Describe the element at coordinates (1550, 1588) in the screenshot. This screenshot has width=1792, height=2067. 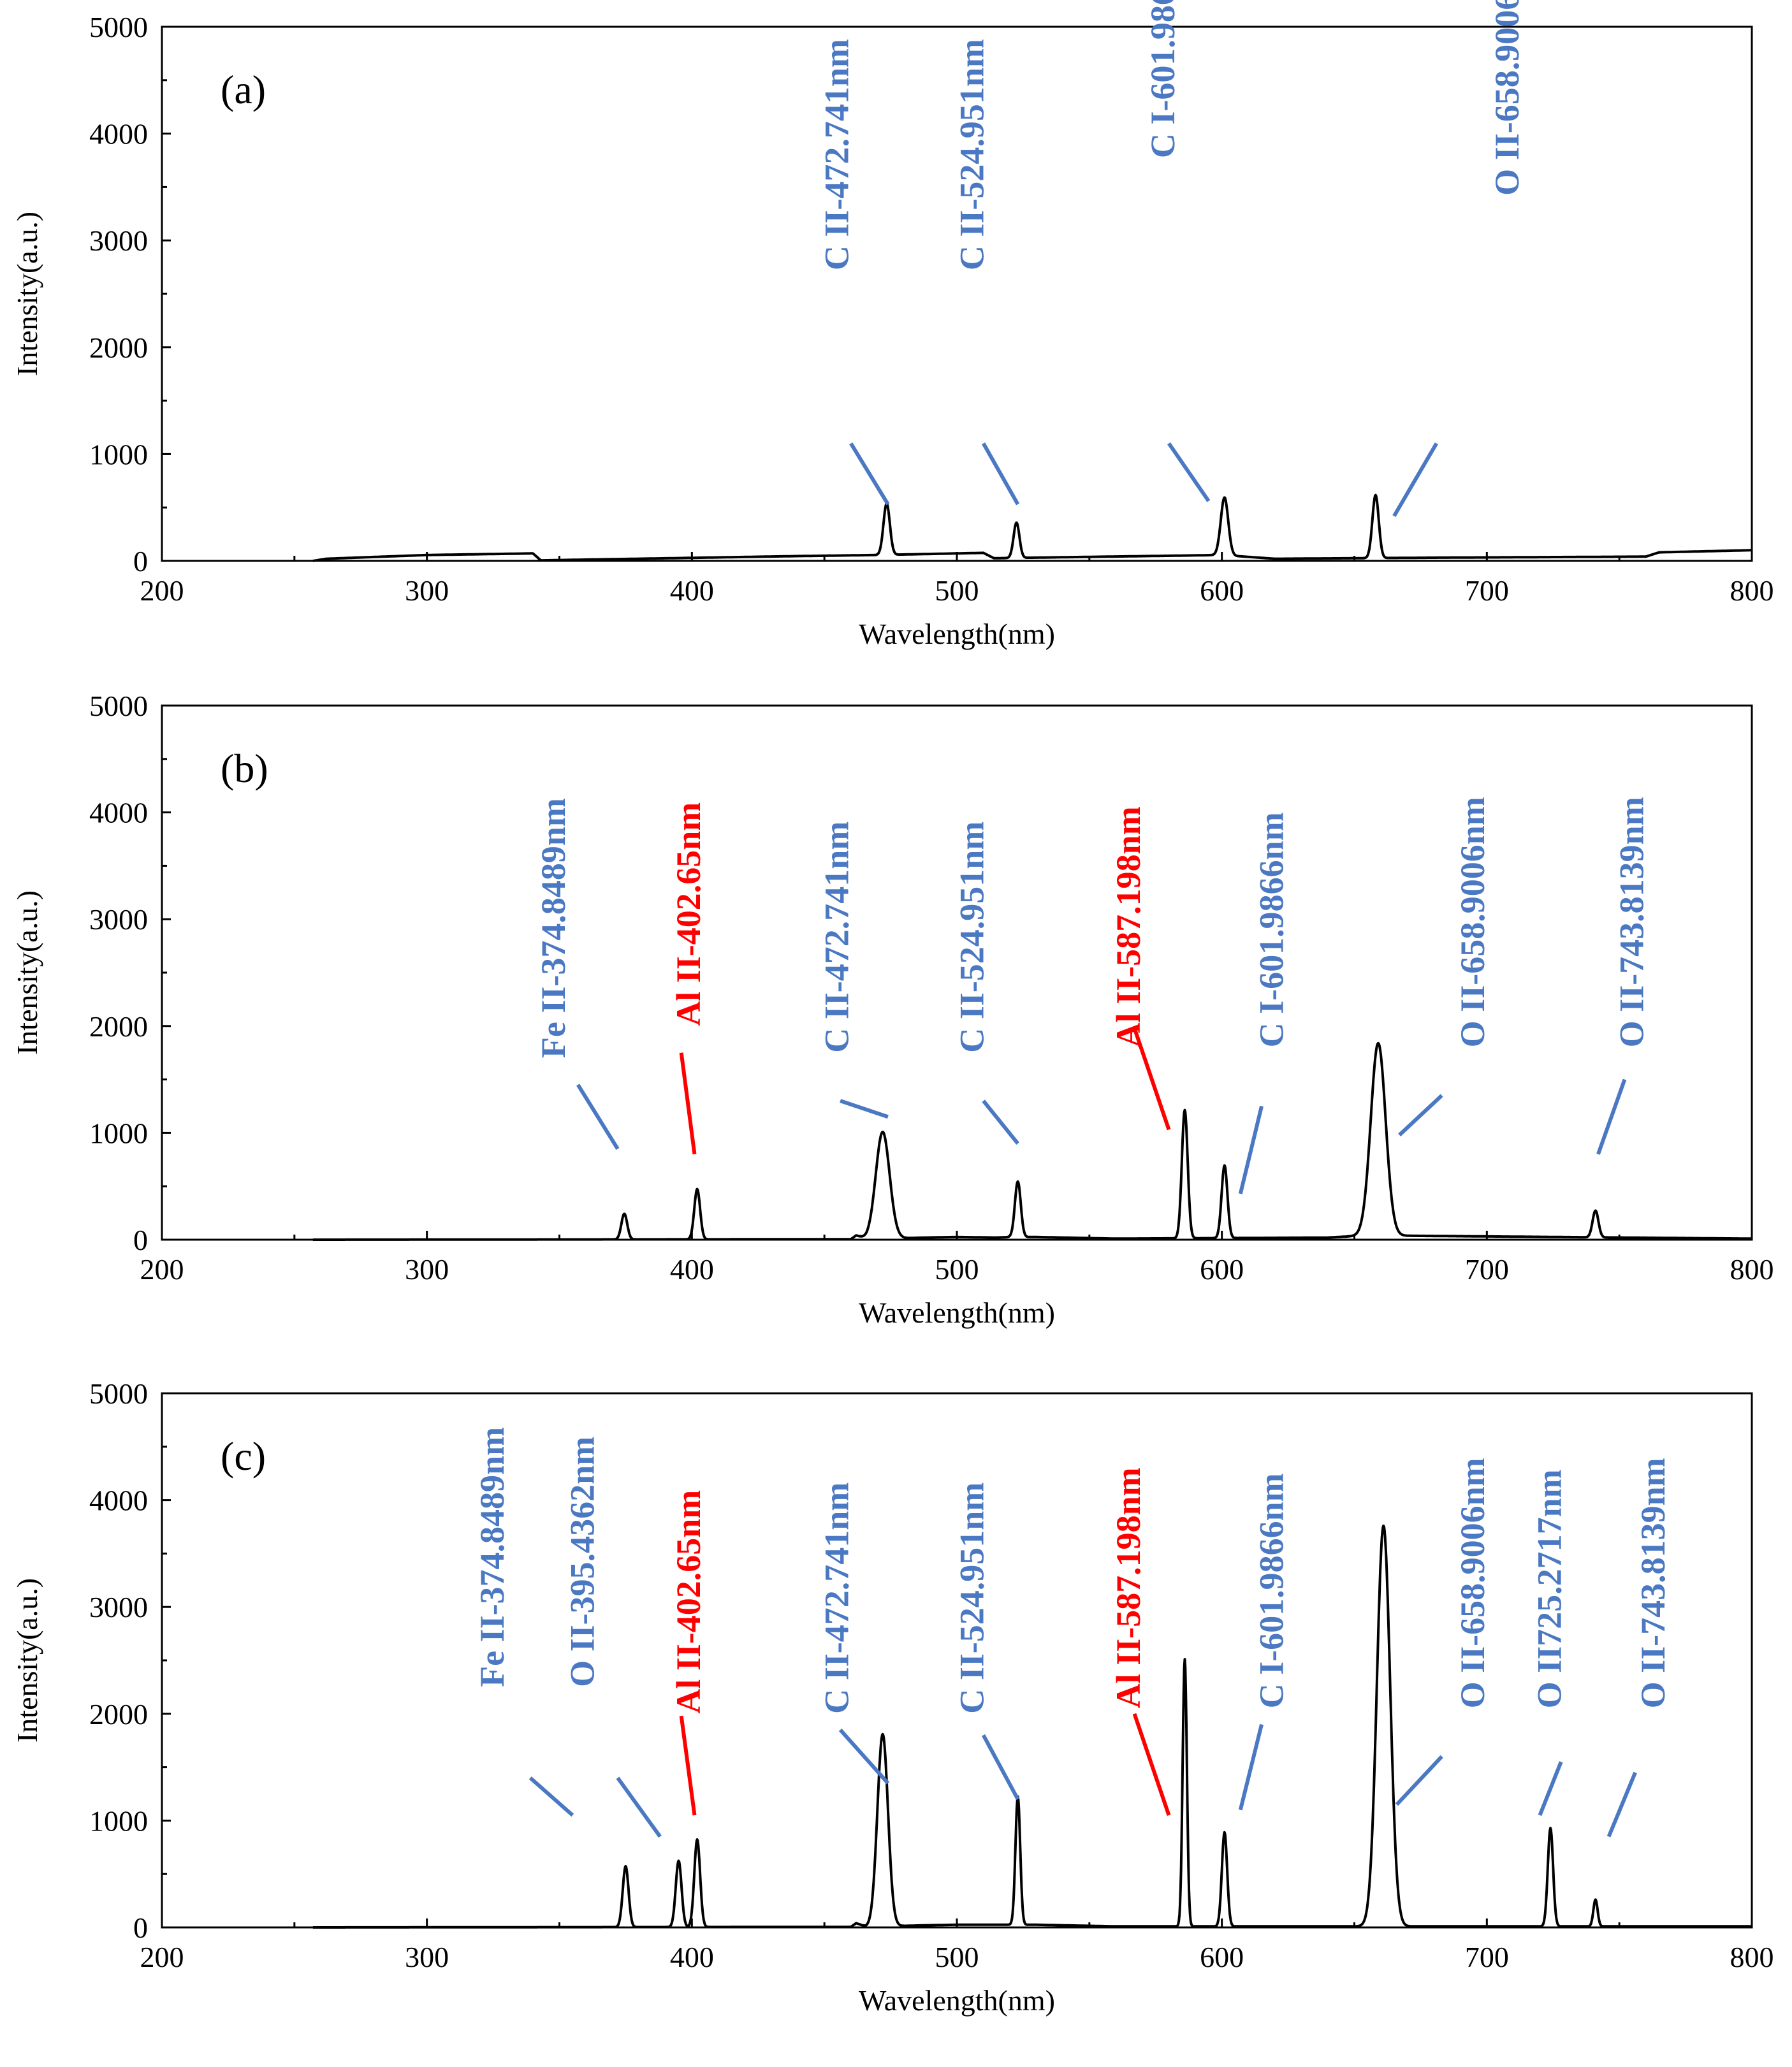
I see `peak-label: O II725.2717nm` at that location.